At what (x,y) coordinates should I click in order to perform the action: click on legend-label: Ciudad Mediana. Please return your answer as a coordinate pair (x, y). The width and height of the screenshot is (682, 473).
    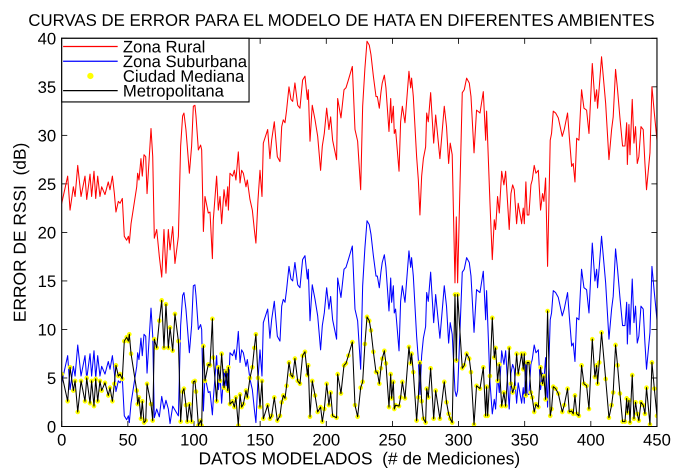
    Looking at the image, I should click on (184, 76).